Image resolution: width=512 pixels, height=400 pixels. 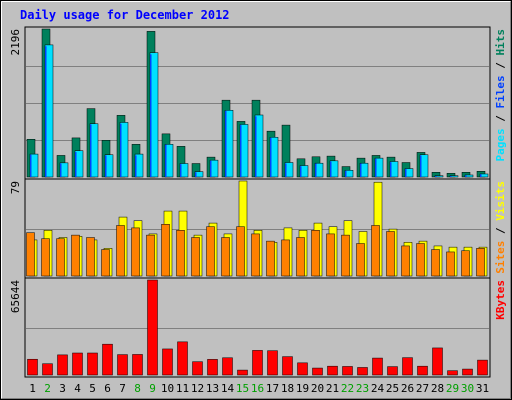 I want to click on x-tick-label-day-25: 25, so click(x=392, y=388).